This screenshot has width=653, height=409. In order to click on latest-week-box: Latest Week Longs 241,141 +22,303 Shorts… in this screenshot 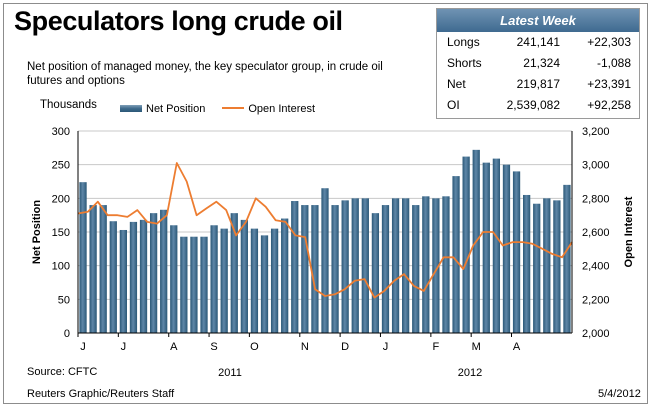, I will do `click(538, 63)`.